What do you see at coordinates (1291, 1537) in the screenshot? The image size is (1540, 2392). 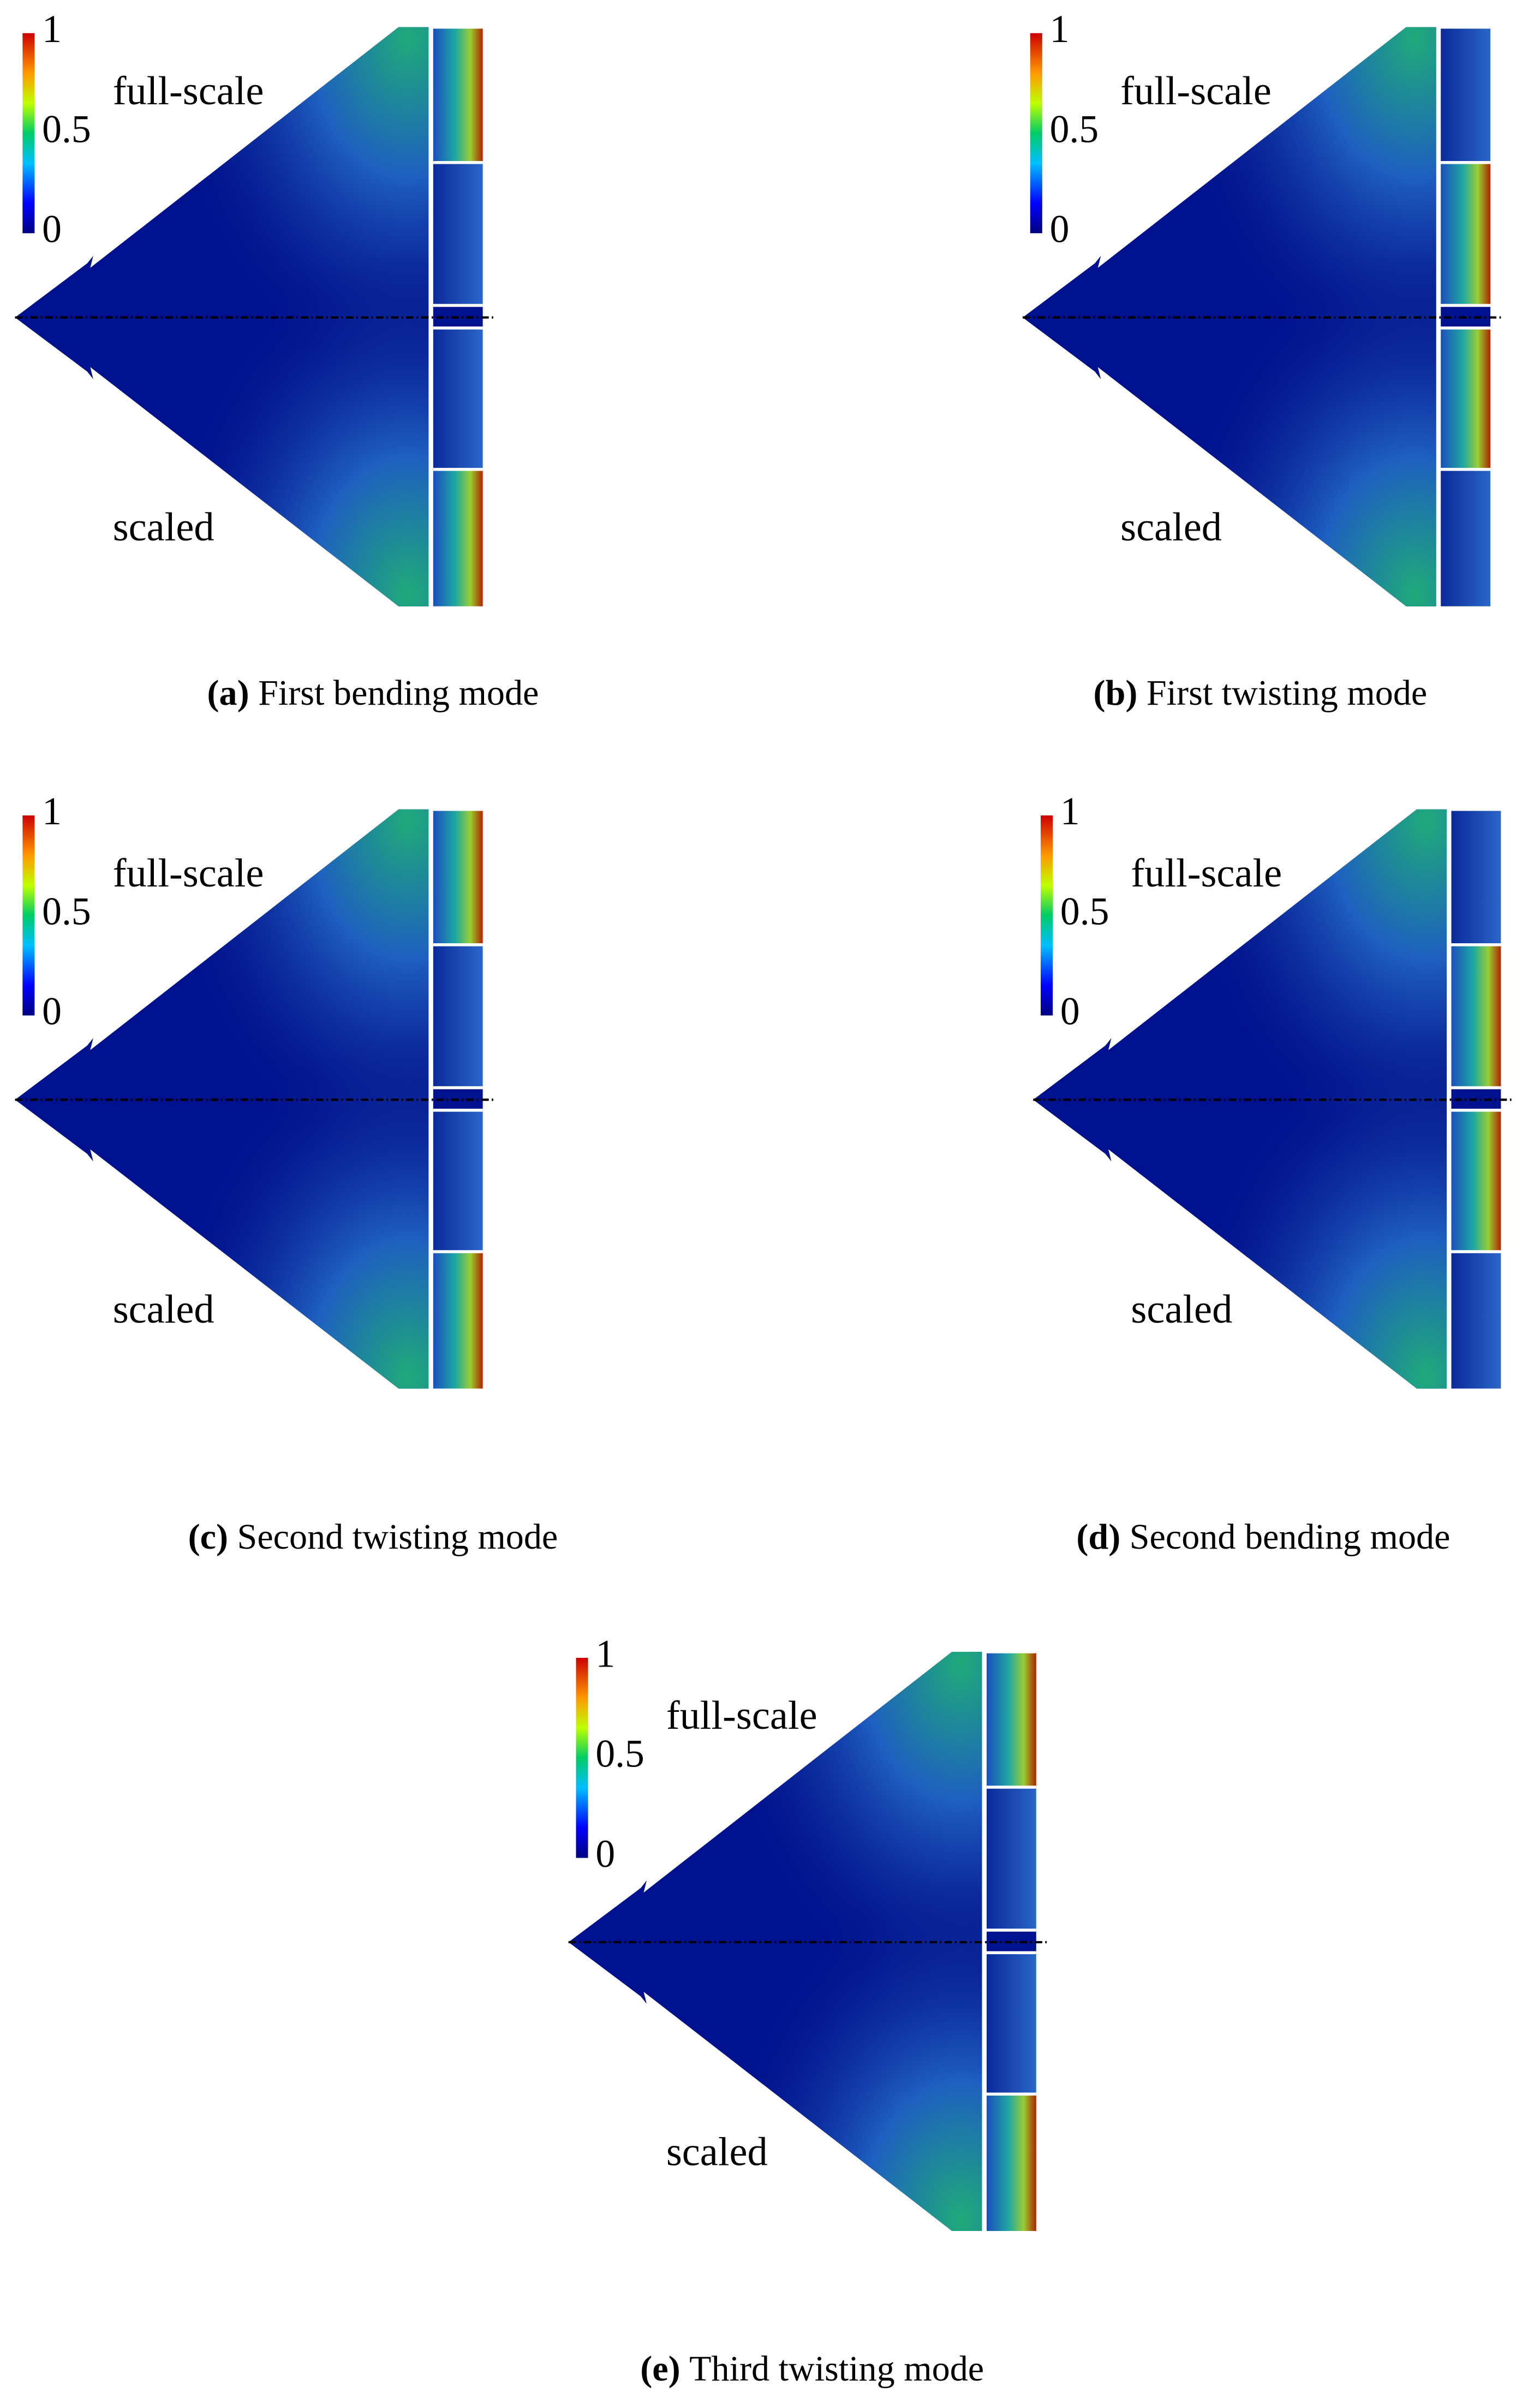 I see `caption-text: Second bending mode` at bounding box center [1291, 1537].